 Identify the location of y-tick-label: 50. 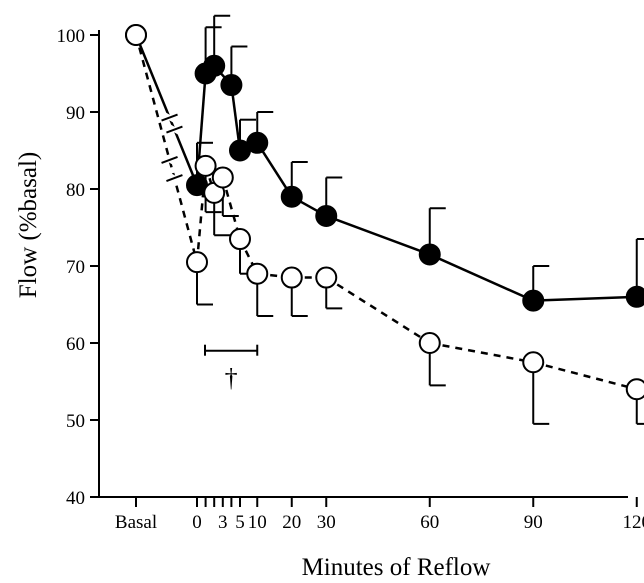
(75, 421).